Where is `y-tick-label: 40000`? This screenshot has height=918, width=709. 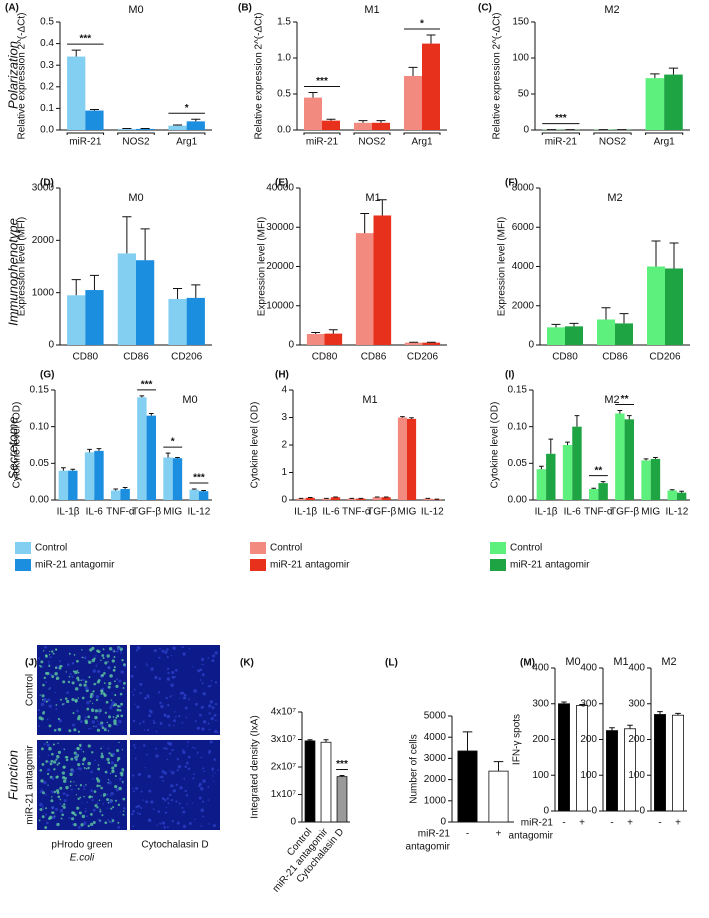
y-tick-label: 40000 is located at coordinates (280, 188).